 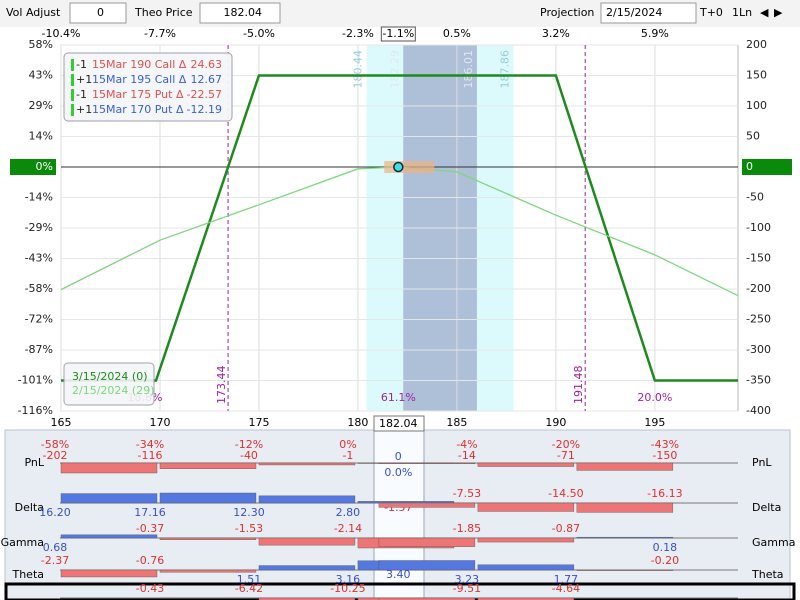 I want to click on x-tick-label: 170, so click(x=159, y=422).